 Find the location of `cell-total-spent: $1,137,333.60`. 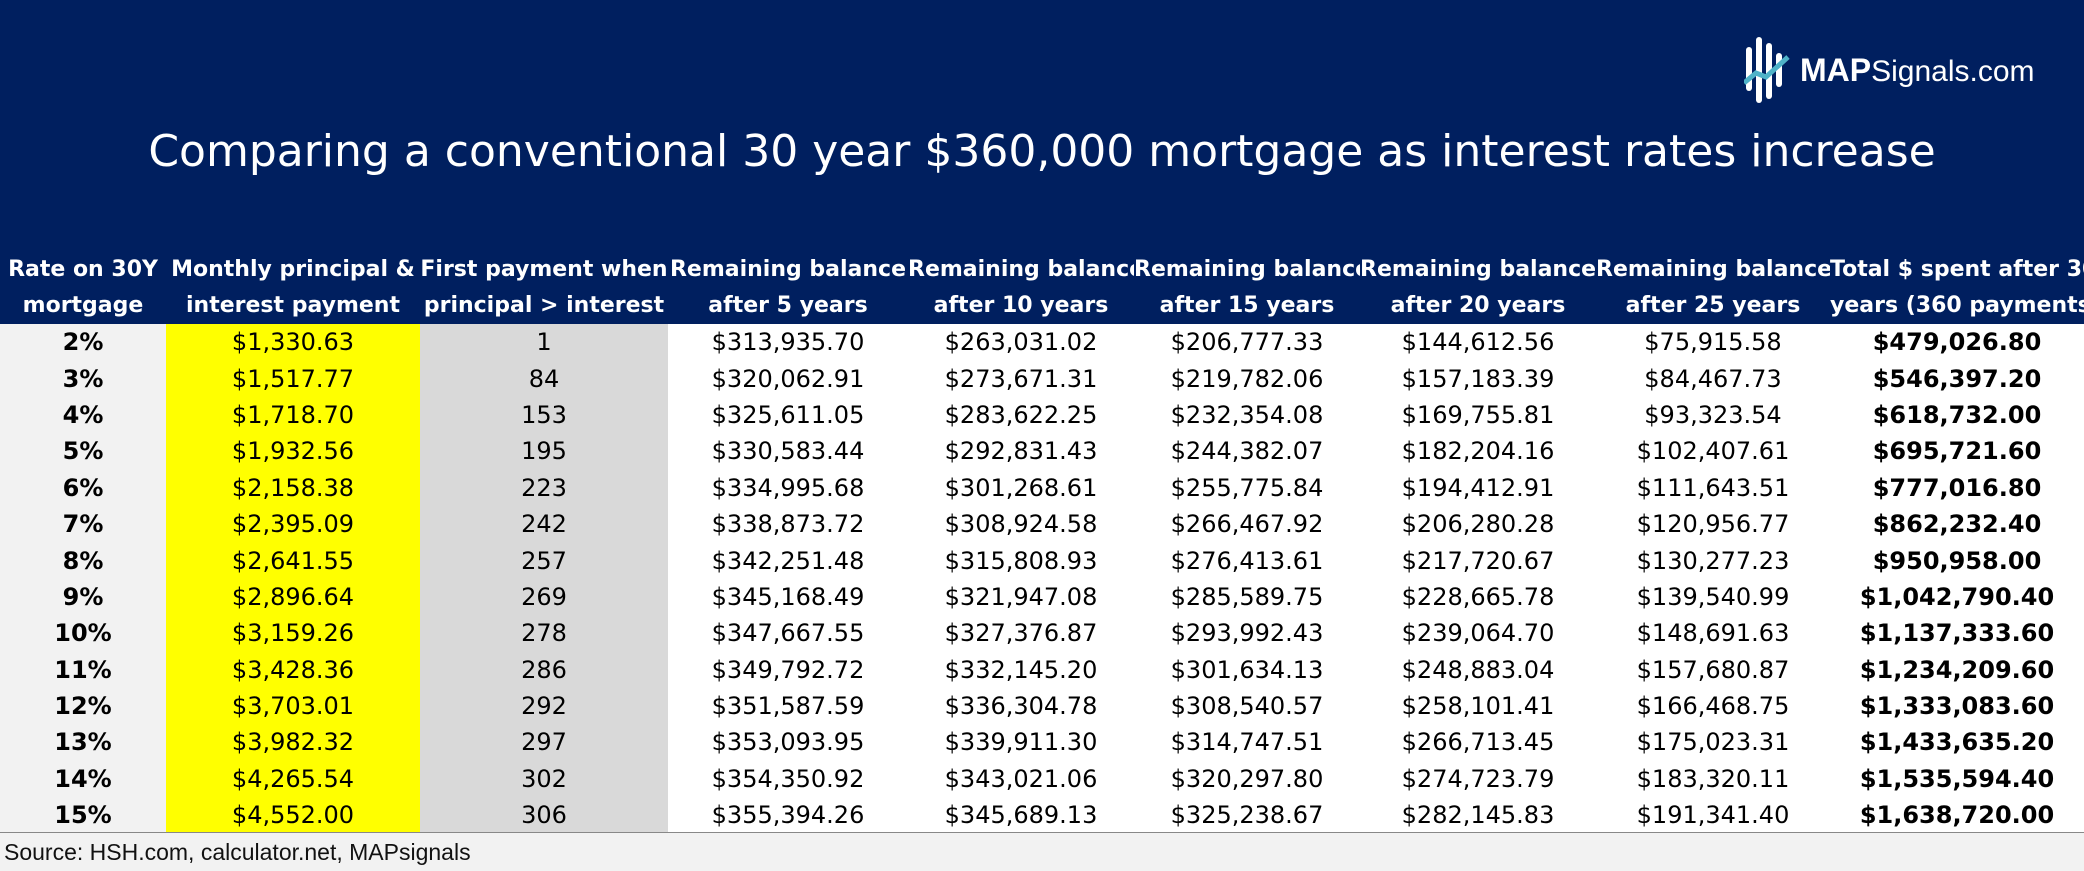

cell-total-spent: $1,137,333.60 is located at coordinates (1957, 633).